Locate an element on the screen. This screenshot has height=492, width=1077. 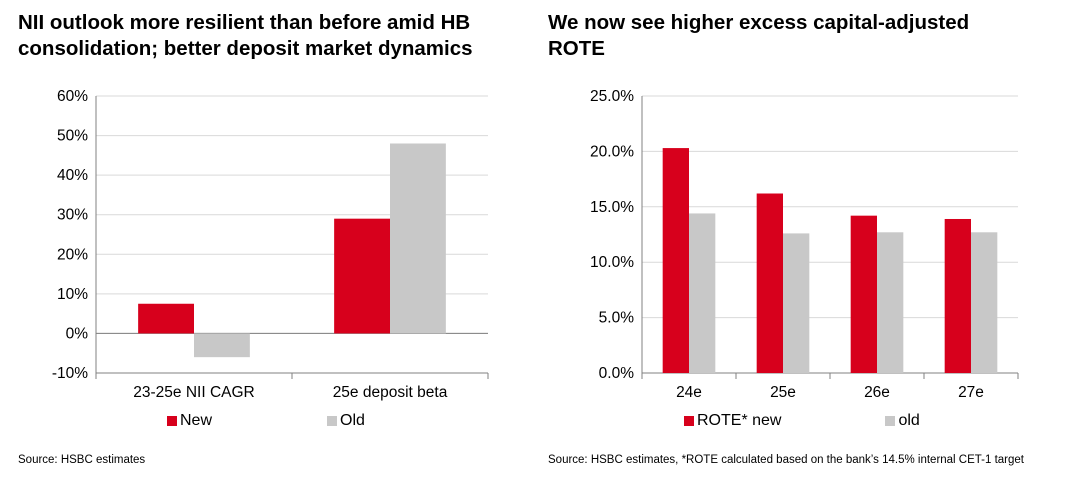
right-category-label: 26e is located at coordinates (877, 392).